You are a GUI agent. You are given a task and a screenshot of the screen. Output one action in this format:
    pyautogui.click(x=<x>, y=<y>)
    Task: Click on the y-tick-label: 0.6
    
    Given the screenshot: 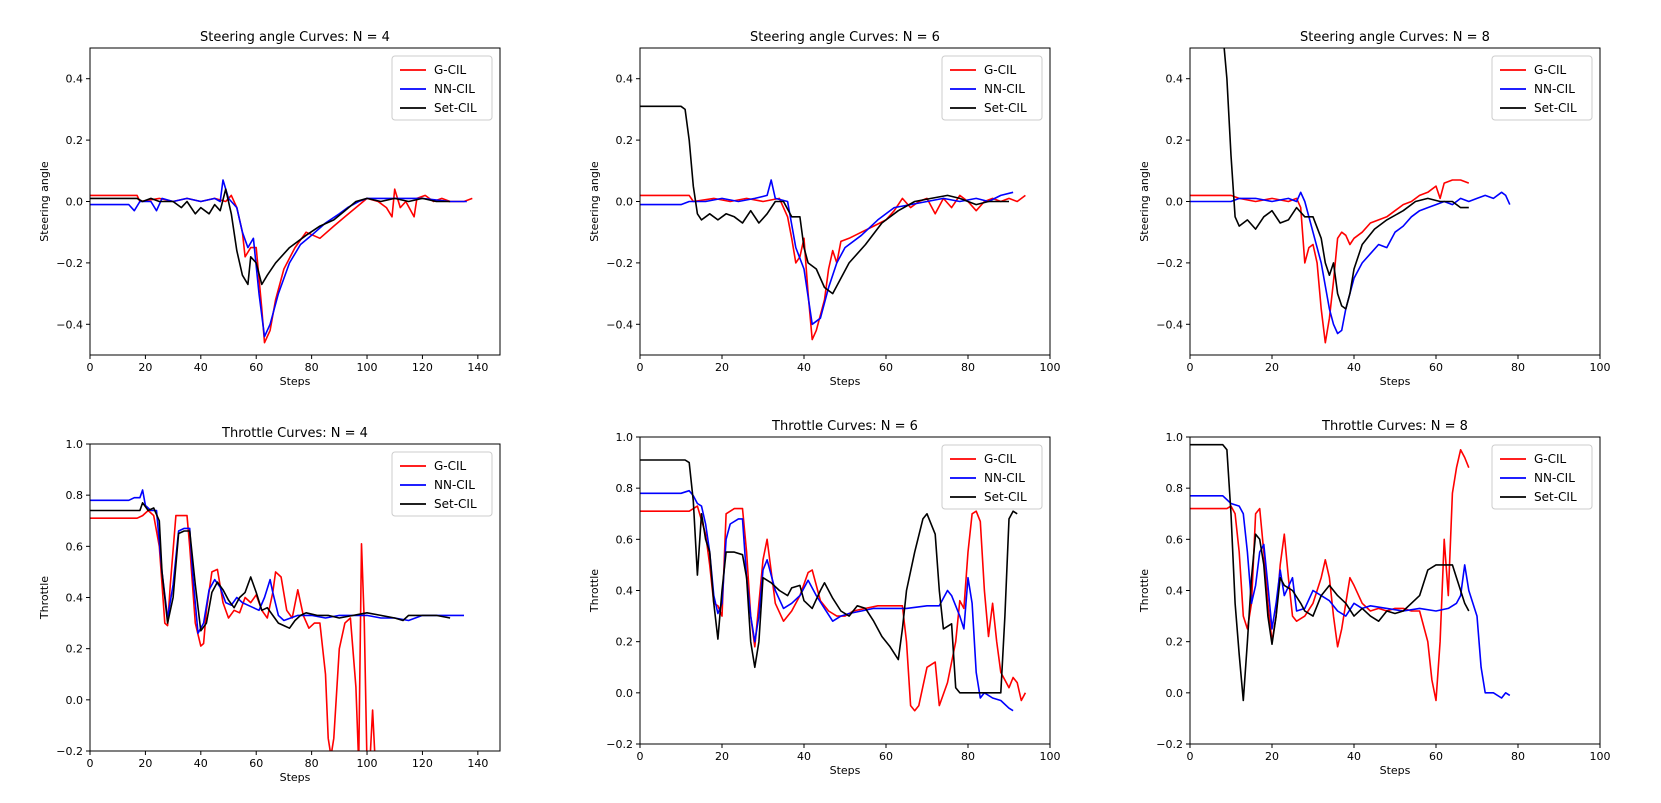 What is the action you would take?
    pyautogui.click(x=75, y=546)
    